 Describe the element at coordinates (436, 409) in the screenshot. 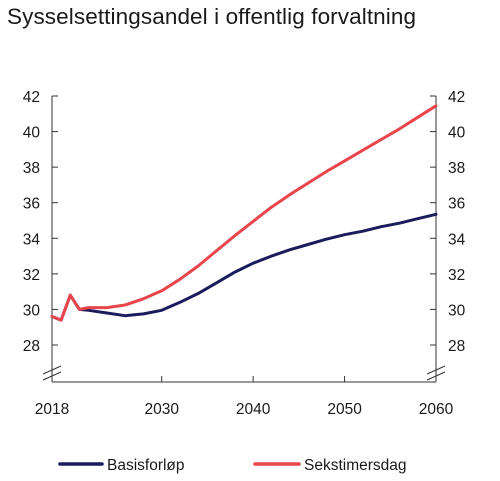

I see `x-tick-label: 2060` at that location.